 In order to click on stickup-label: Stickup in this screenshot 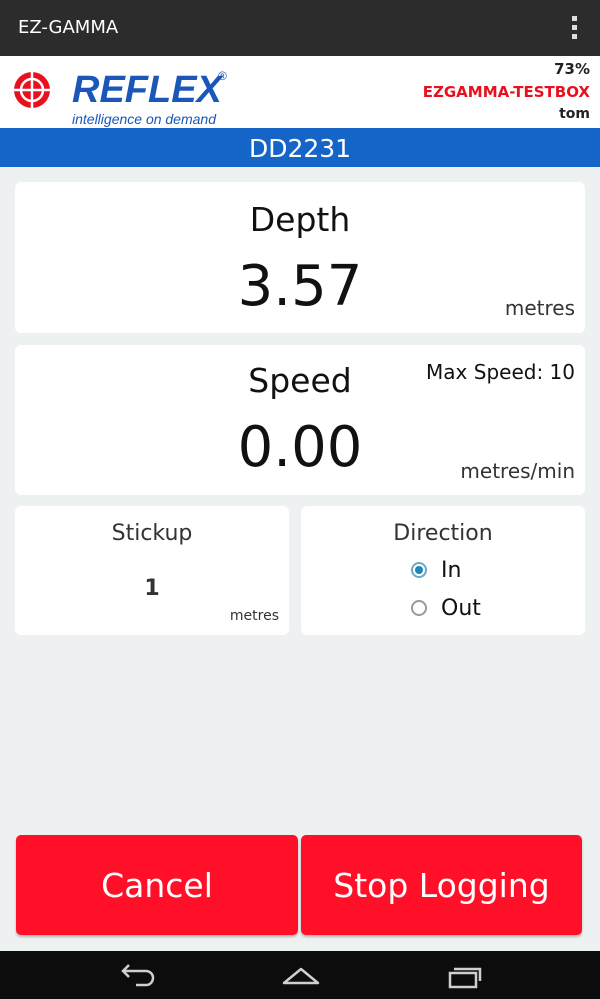, I will do `click(152, 533)`.